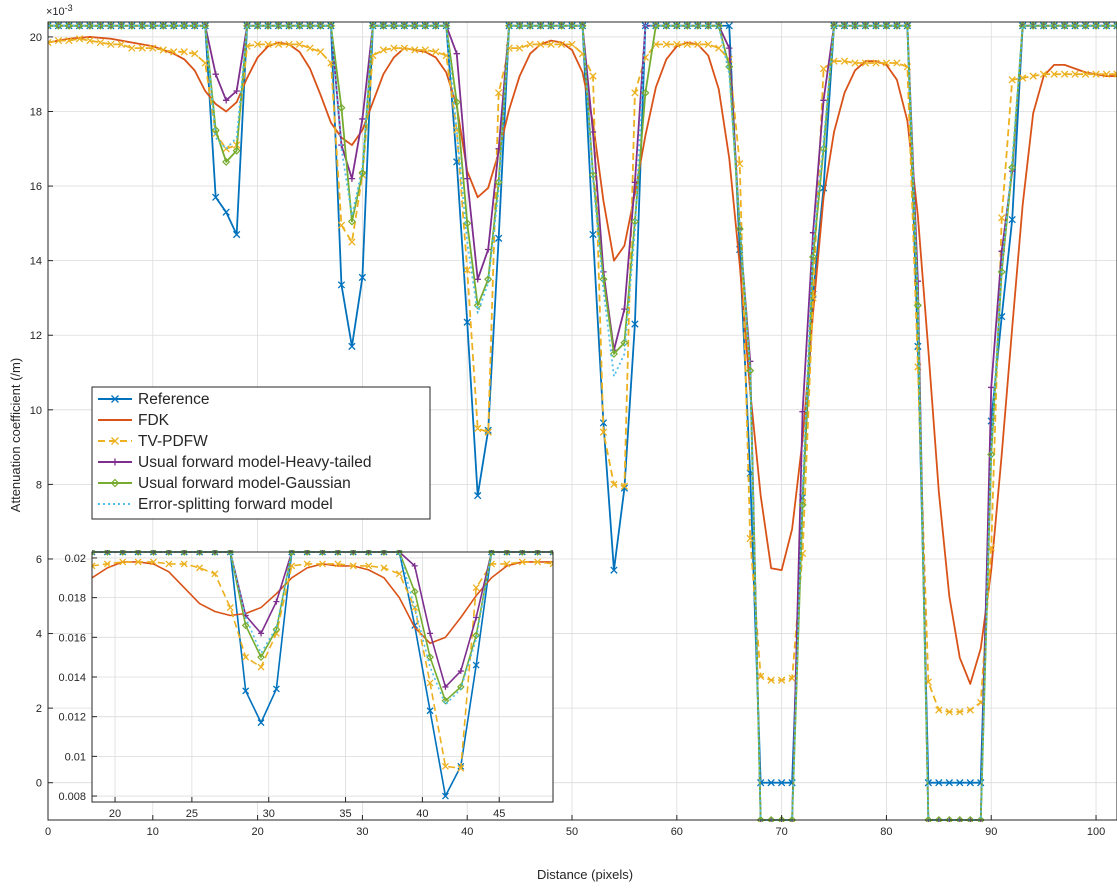 The height and width of the screenshot is (891, 1117). What do you see at coordinates (55, 12) in the screenshot?
I see `y-exponent-base: ×10` at bounding box center [55, 12].